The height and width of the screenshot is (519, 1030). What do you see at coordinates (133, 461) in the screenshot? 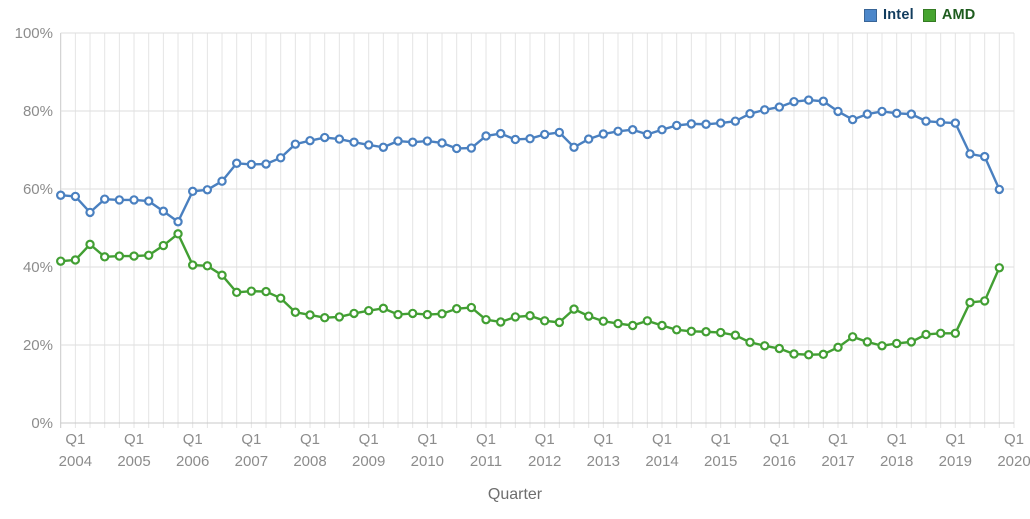
I see `x-tick-year-label: 2005` at bounding box center [133, 461].